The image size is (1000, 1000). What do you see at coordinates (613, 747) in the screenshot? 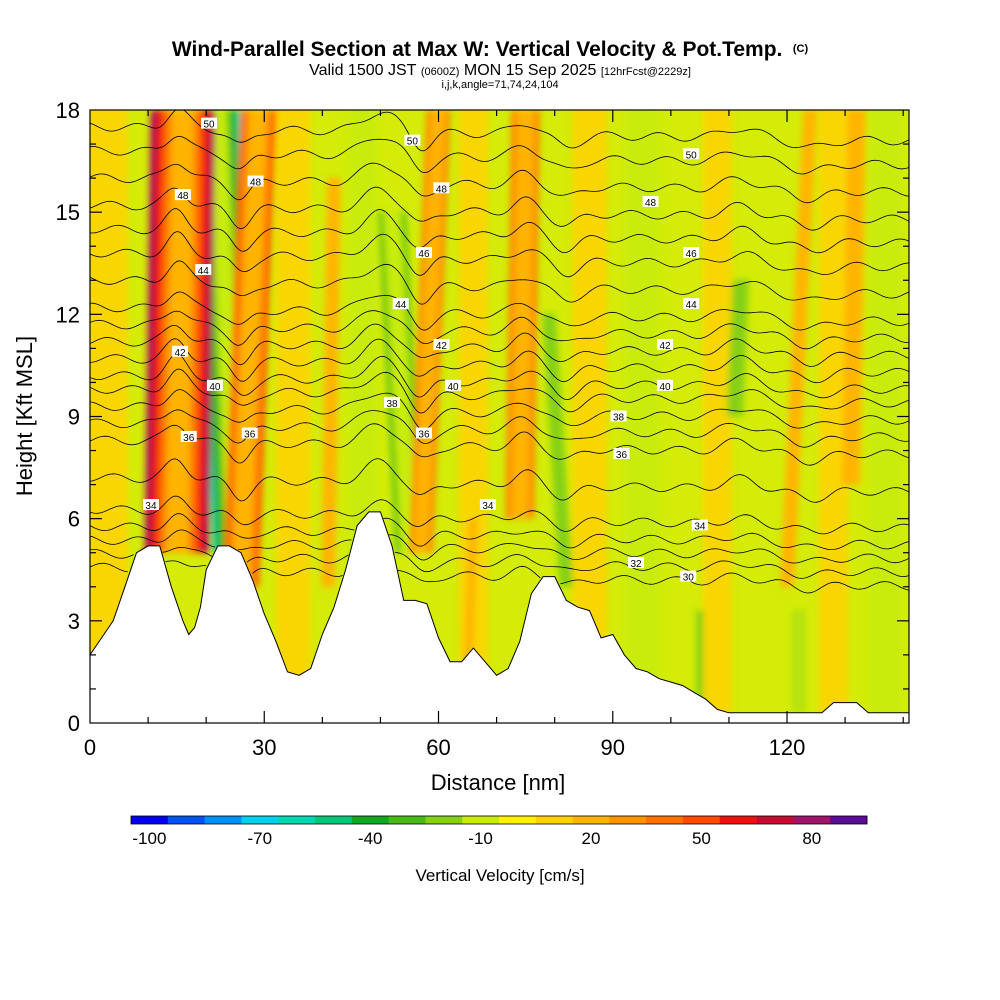
I see `x-tick-label: 90` at bounding box center [613, 747].